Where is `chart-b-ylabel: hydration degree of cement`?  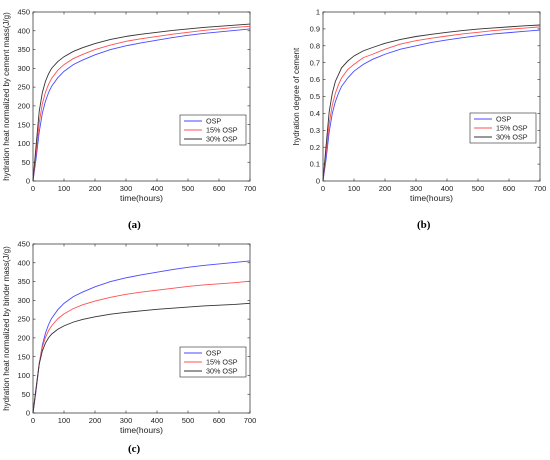
chart-b-ylabel: hydration degree of cement is located at coordinates (296, 96).